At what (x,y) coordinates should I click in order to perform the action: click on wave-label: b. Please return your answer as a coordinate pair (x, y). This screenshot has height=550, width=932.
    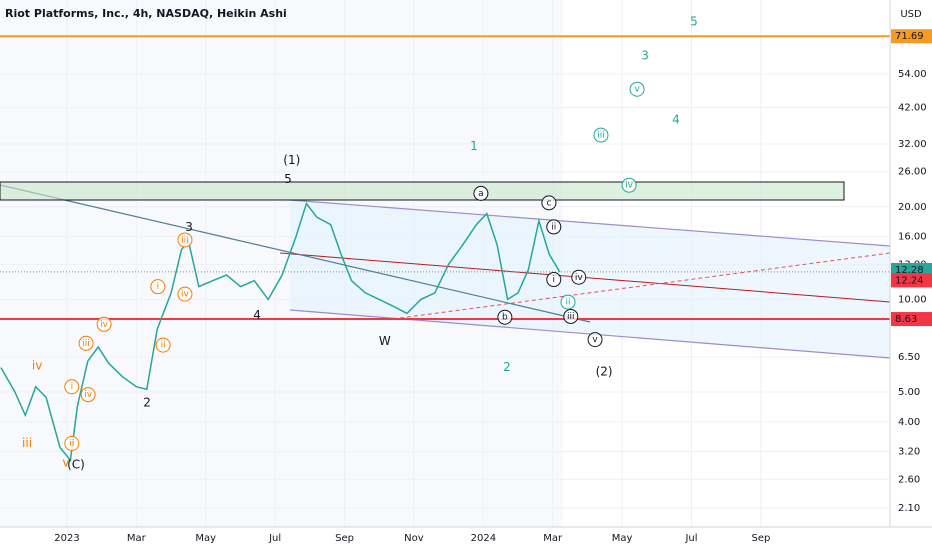
    Looking at the image, I should click on (505, 318).